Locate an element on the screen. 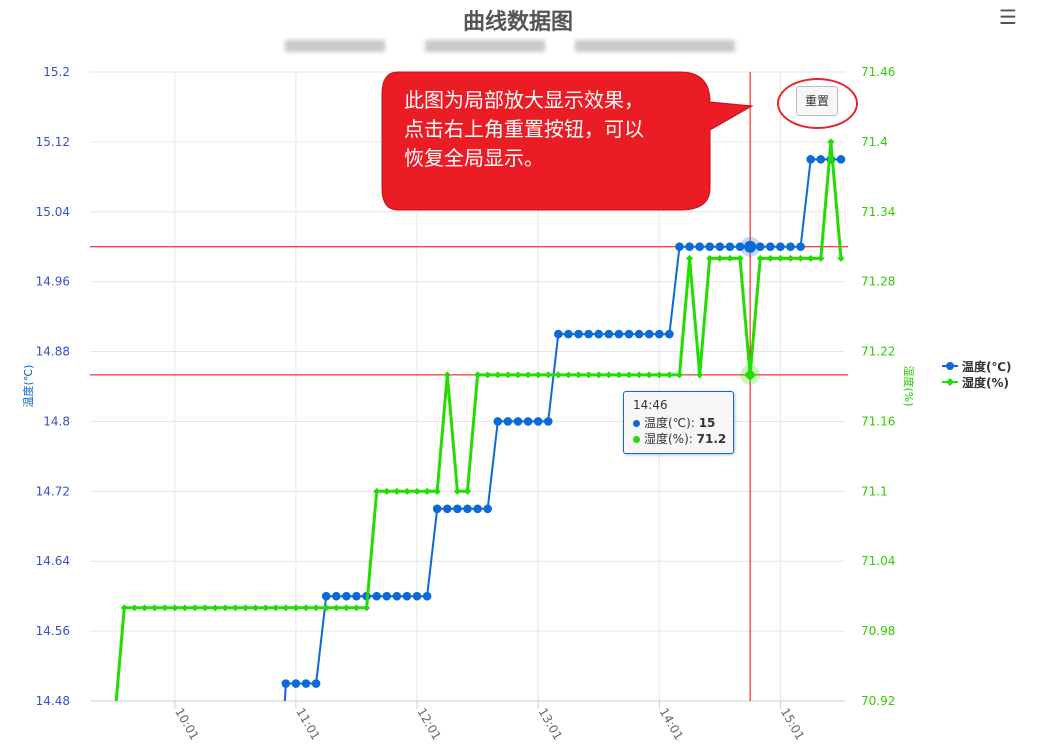  reset-zoom-button: 重置 is located at coordinates (817, 101).